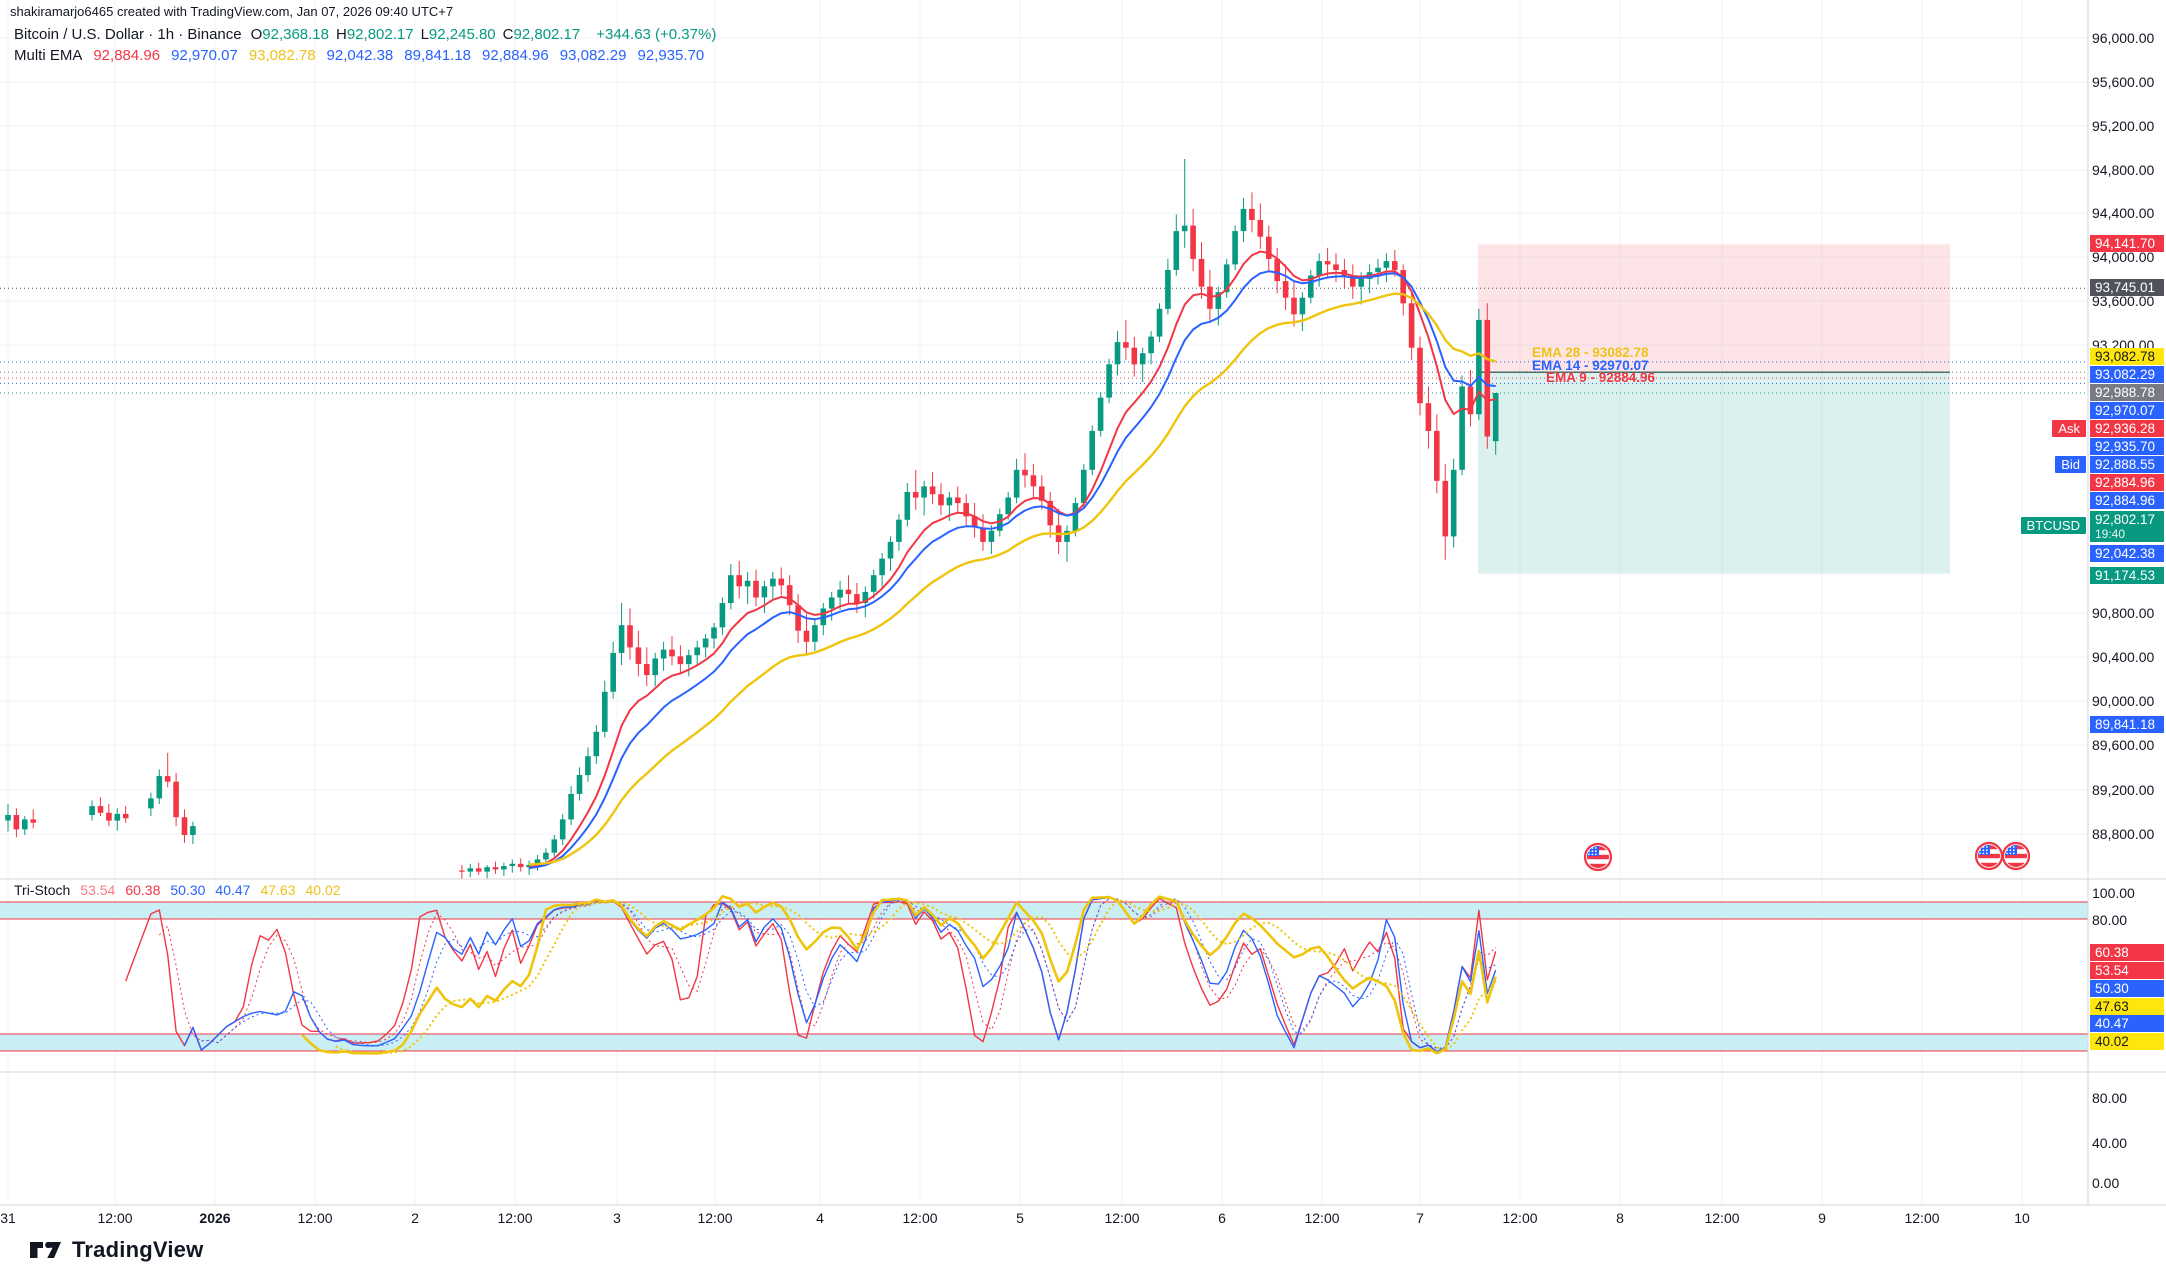 Image resolution: width=2166 pixels, height=1272 pixels. I want to click on tri-stoch-value: 53.54, so click(98, 890).